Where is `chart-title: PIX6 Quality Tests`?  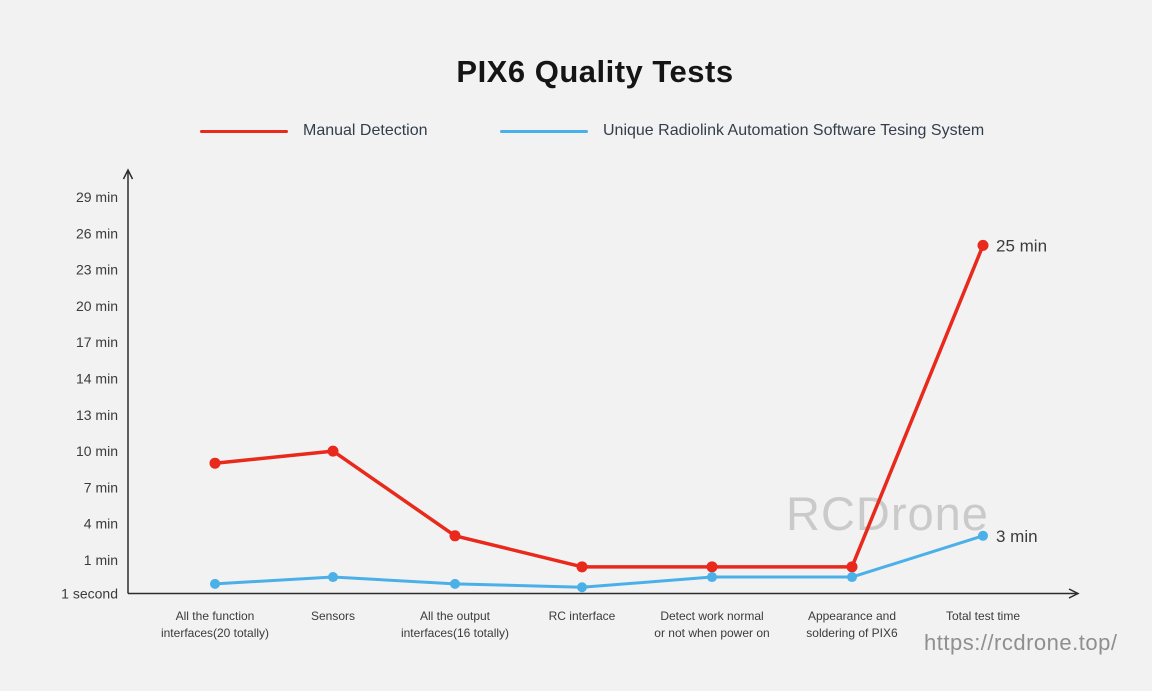
chart-title: PIX6 Quality Tests is located at coordinates (595, 71).